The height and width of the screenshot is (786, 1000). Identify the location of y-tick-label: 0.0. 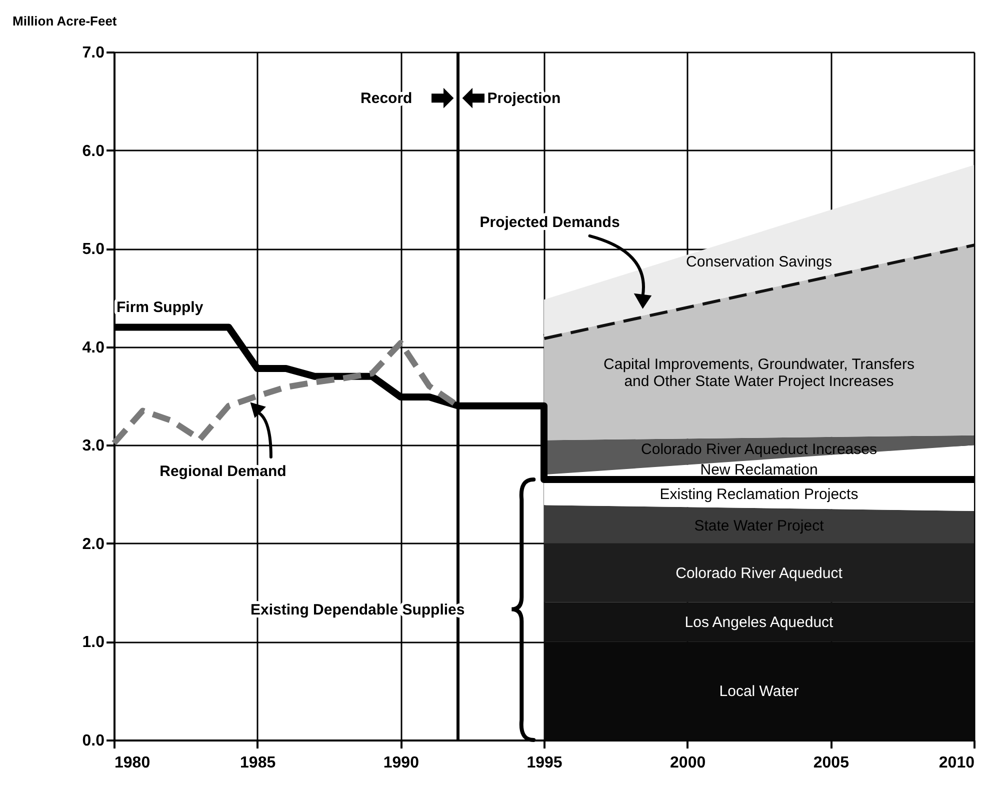
(93, 741).